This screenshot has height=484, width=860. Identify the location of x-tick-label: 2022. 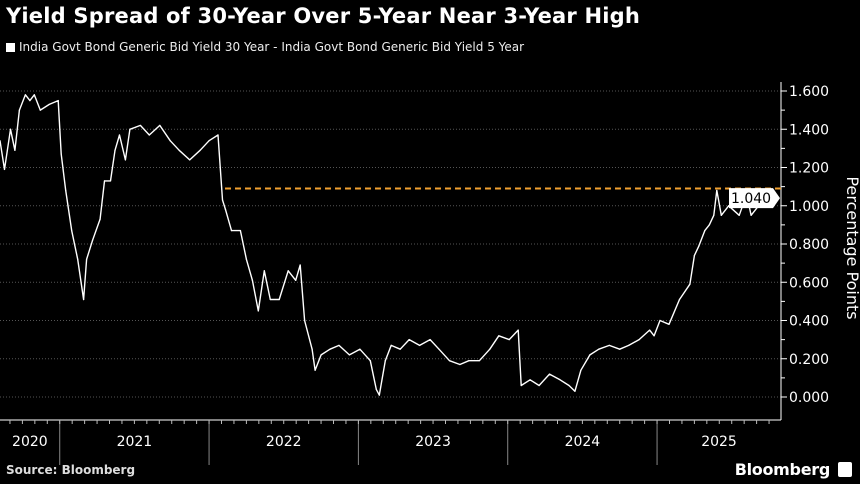
(284, 442).